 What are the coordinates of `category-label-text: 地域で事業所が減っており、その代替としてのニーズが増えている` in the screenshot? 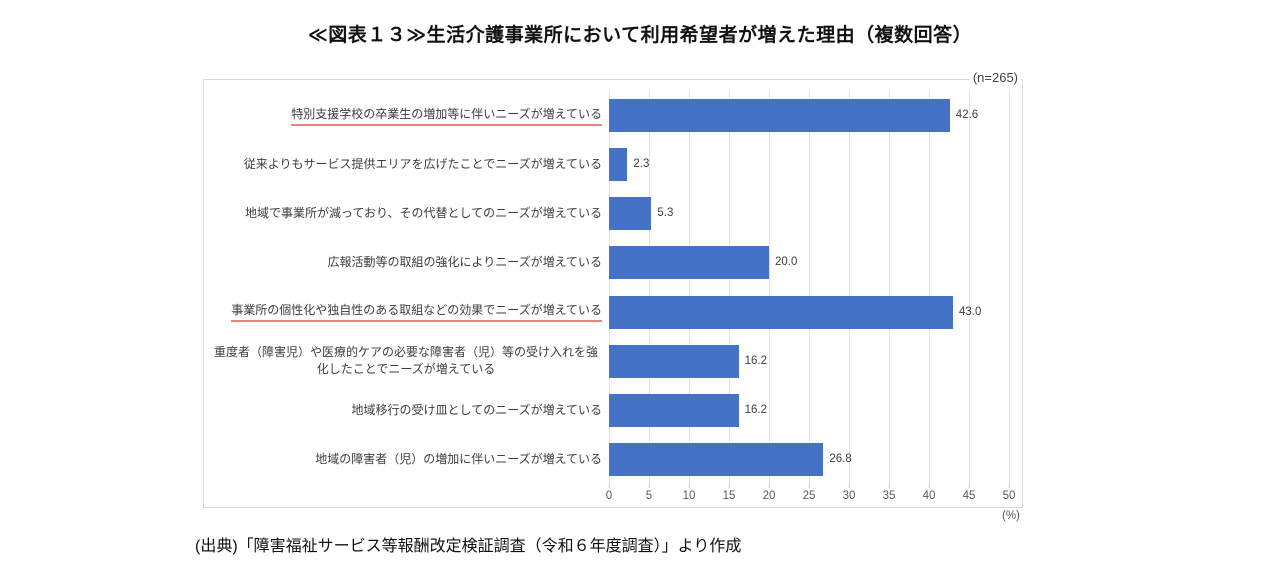 It's located at (423, 213).